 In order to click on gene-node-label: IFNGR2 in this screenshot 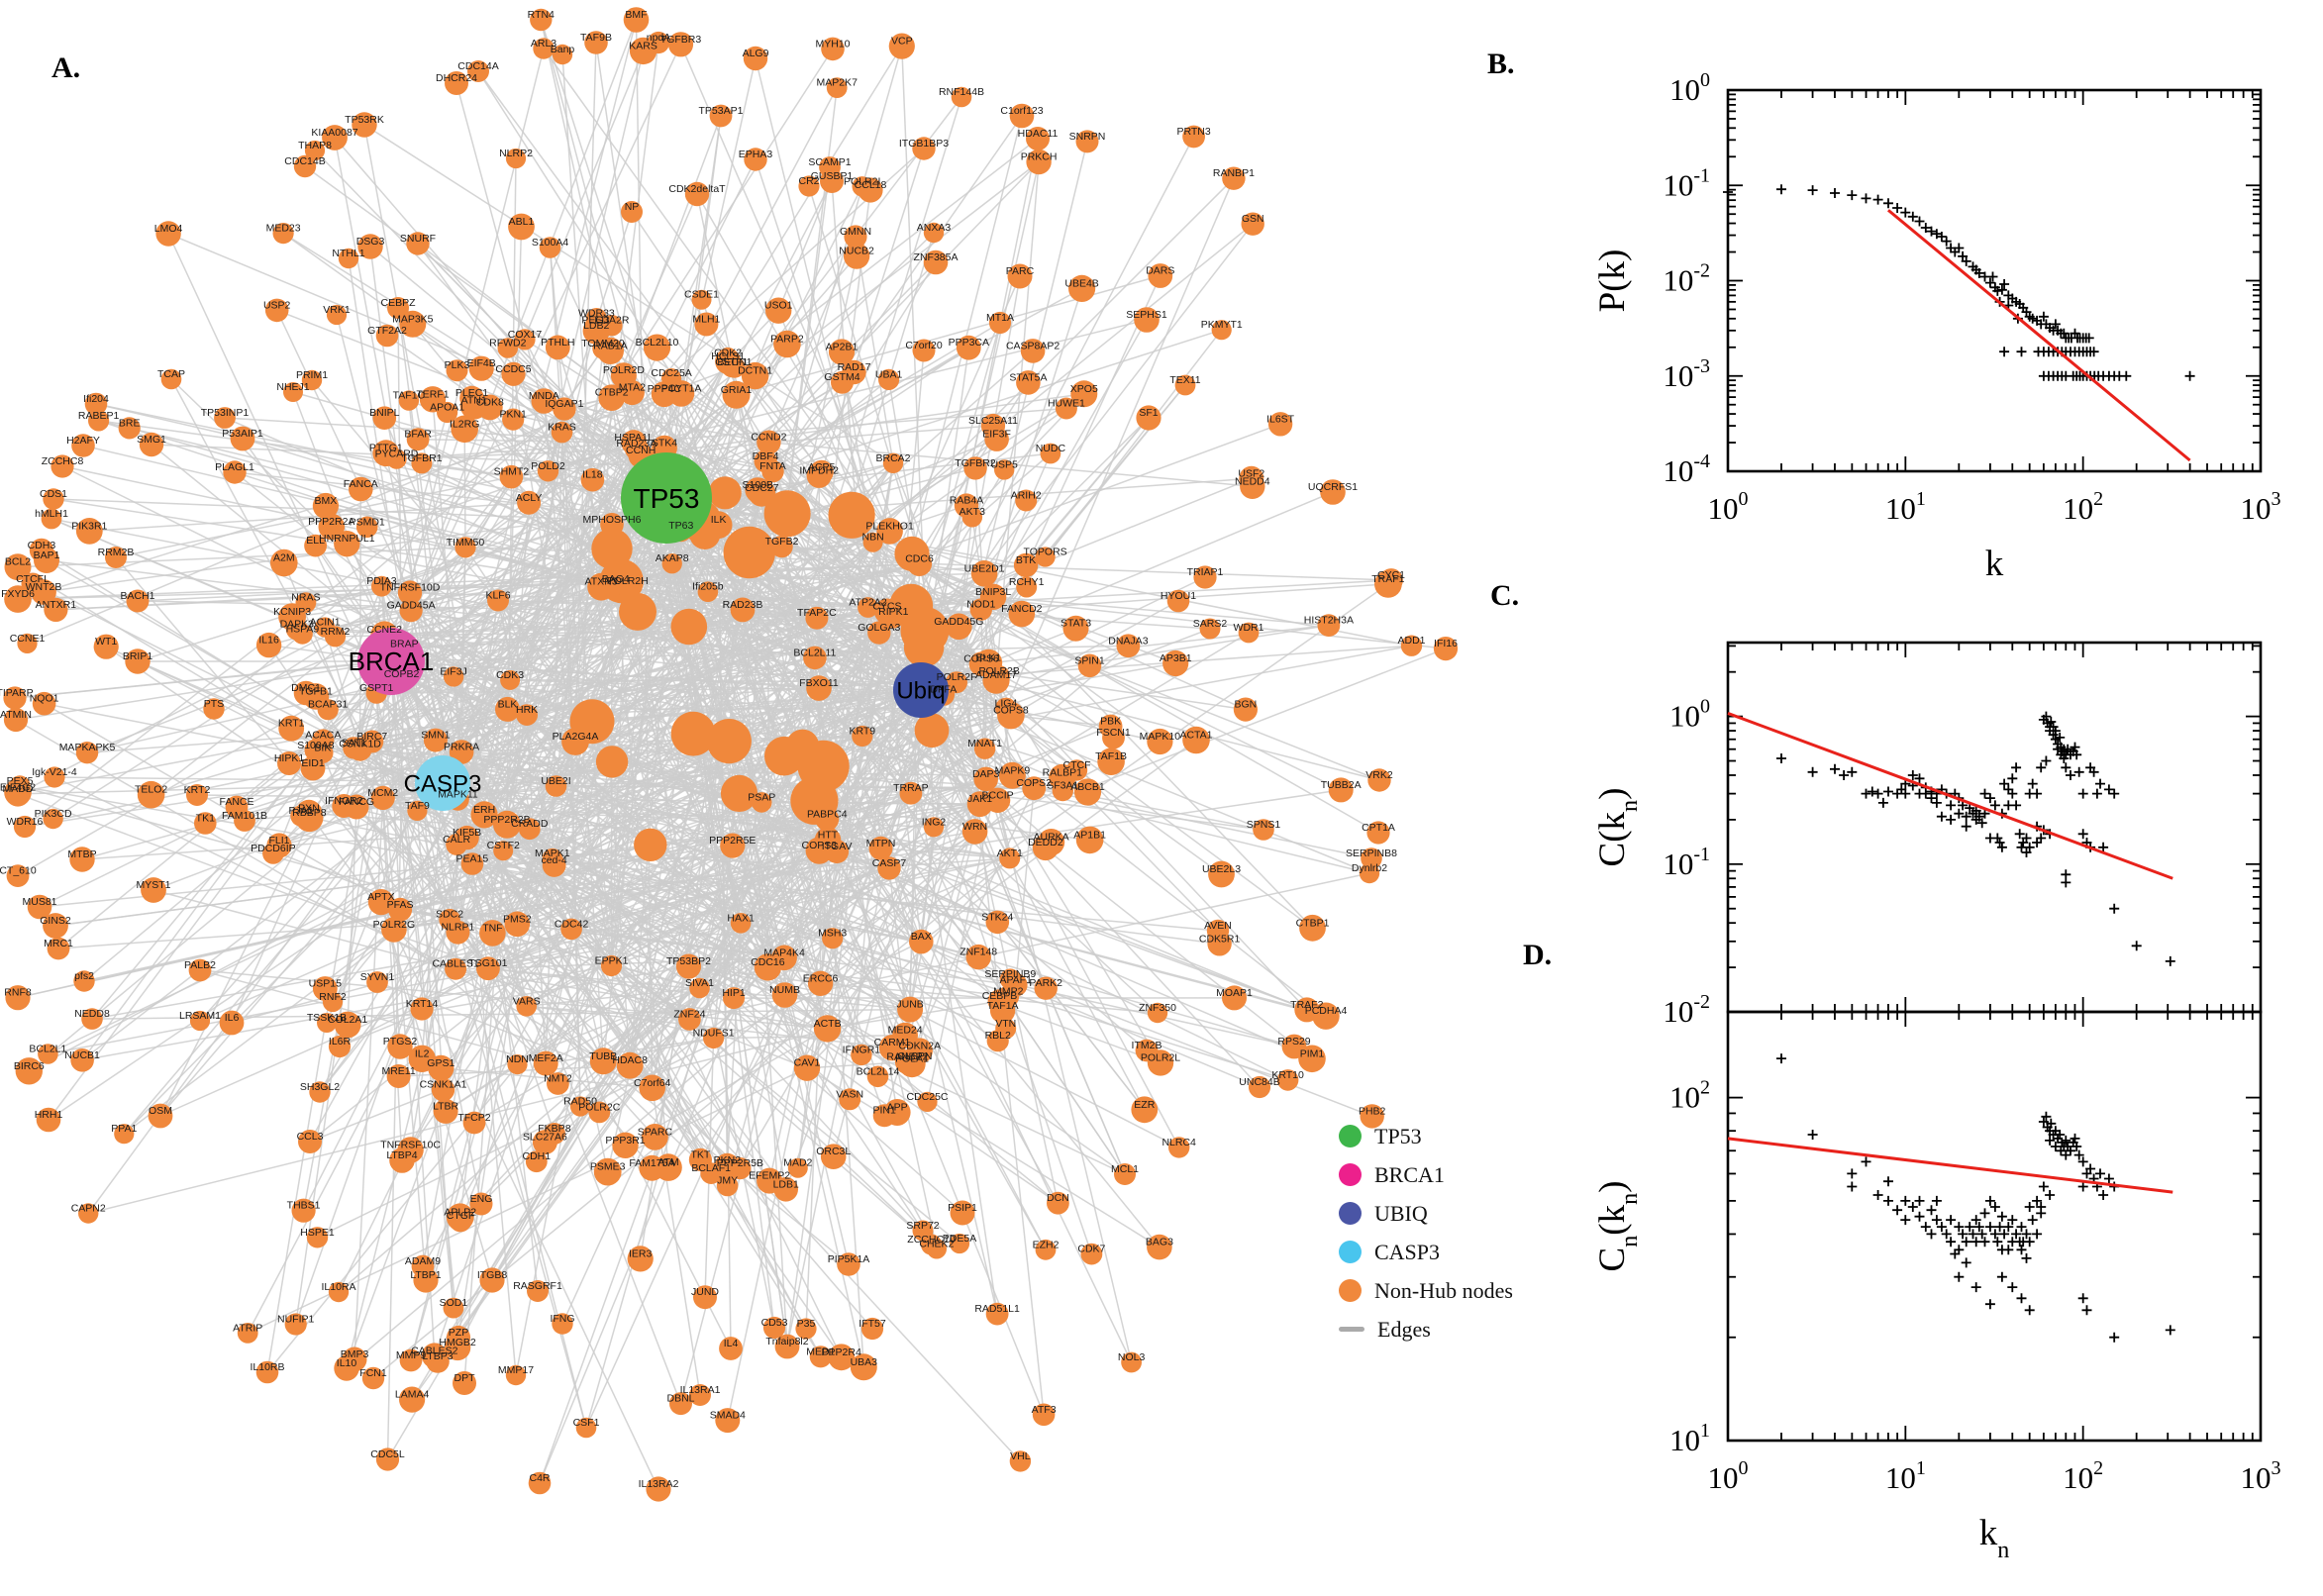, I will do `click(344, 801)`.